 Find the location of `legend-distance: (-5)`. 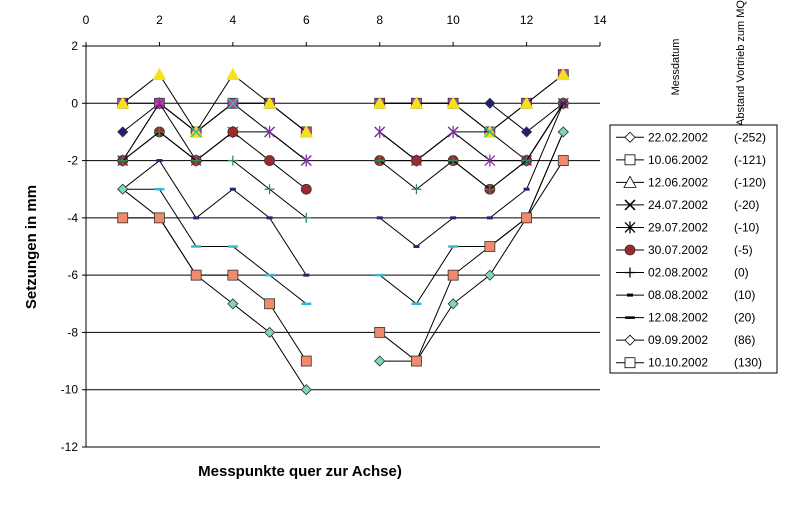

legend-distance: (-5) is located at coordinates (743, 250).